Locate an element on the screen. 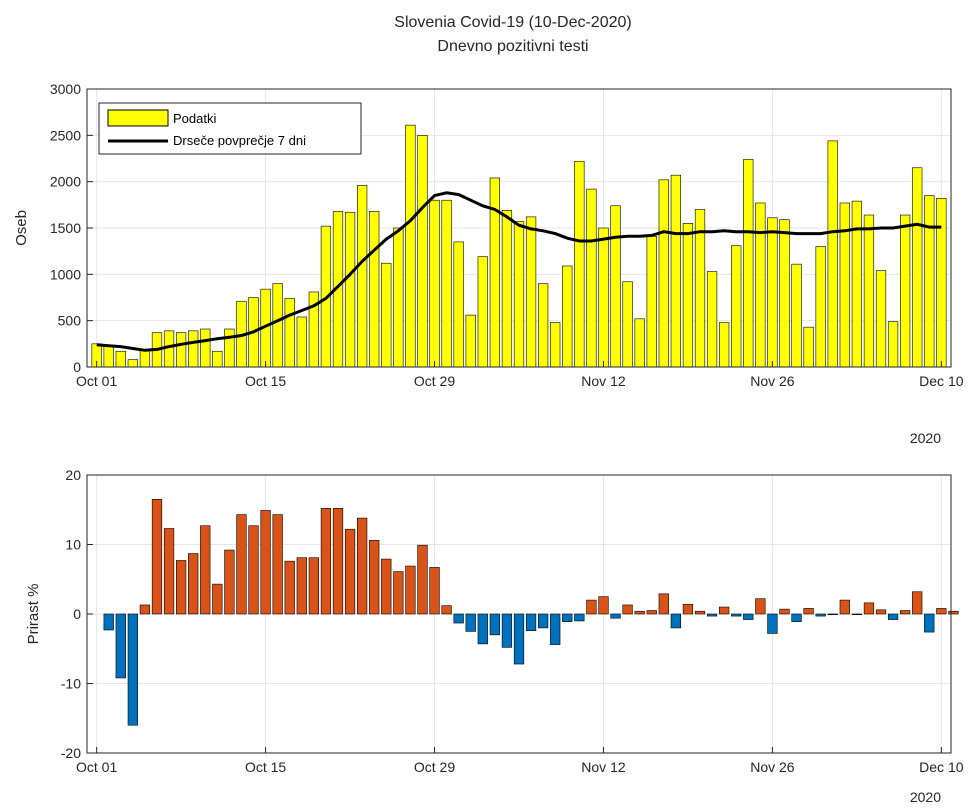 The width and height of the screenshot is (978, 809). top-y-axis-label: Oseb is located at coordinates (21, 228).